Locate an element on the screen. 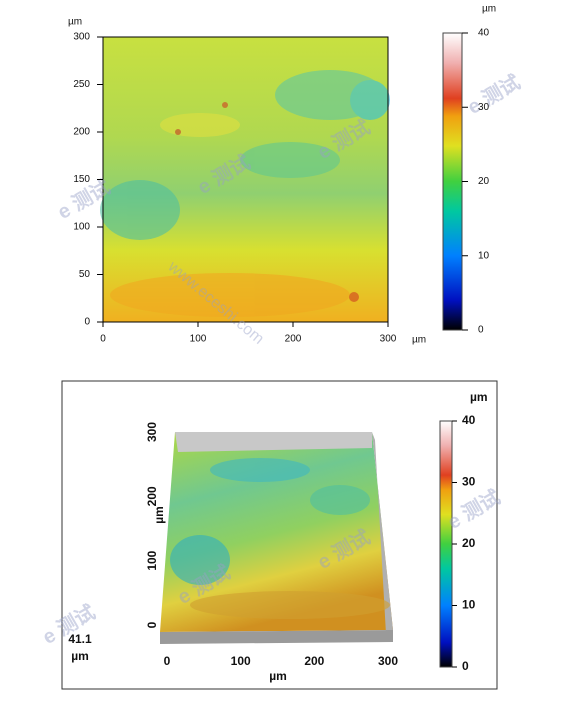  y-unit: µm is located at coordinates (75, 22).